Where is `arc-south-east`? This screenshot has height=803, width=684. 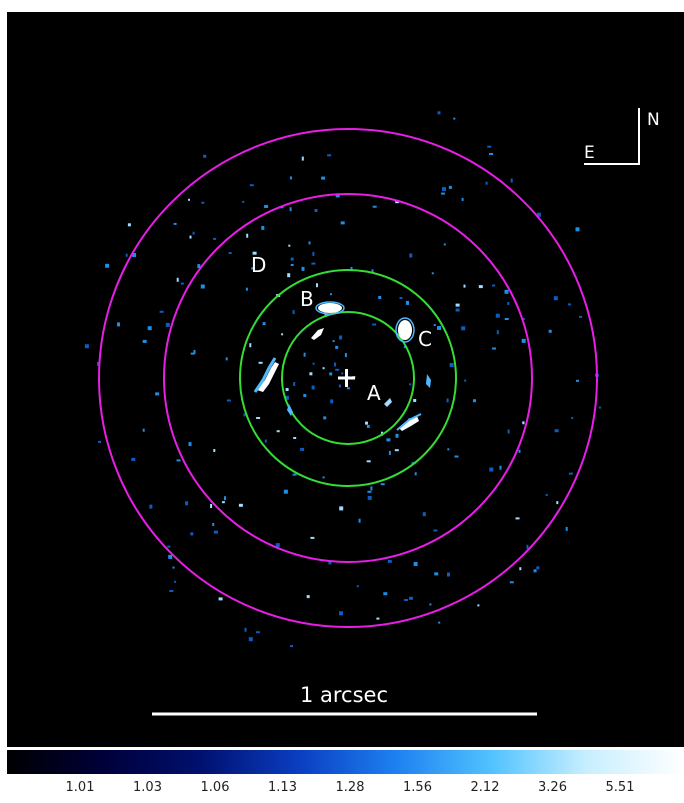
arc-south-east is located at coordinates (409, 423).